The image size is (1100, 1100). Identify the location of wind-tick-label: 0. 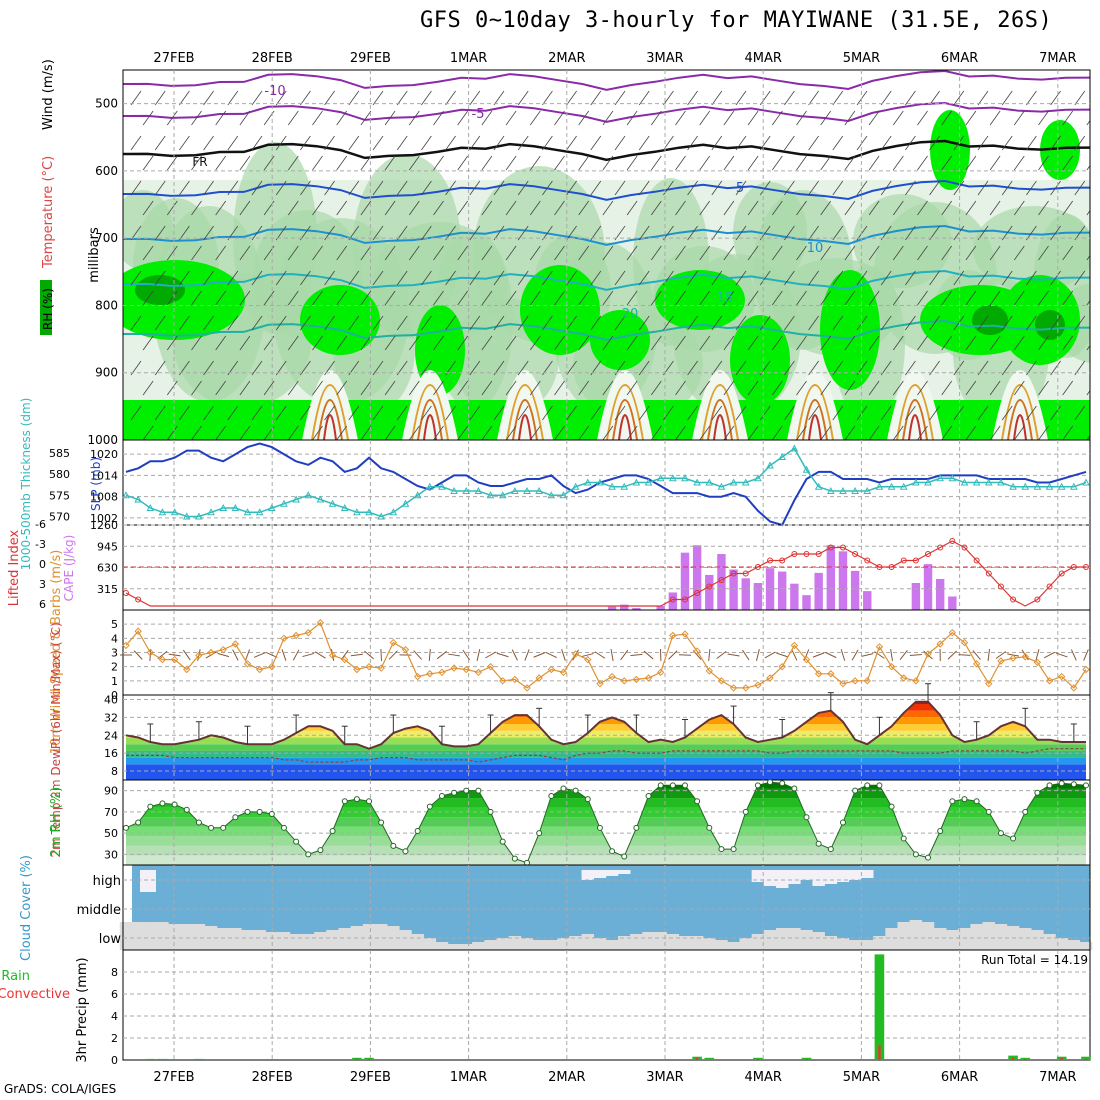
(114, 695).